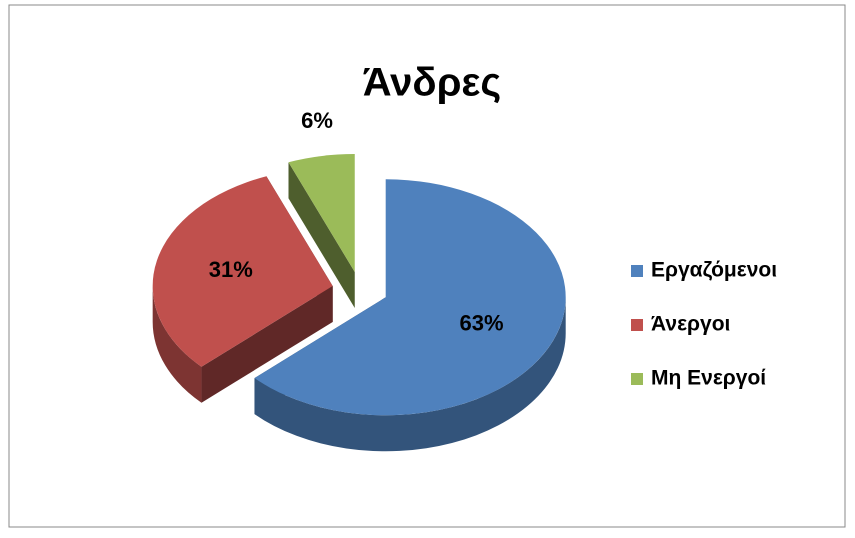  I want to click on legend-label: Εργαζόμενοι, so click(714, 270).